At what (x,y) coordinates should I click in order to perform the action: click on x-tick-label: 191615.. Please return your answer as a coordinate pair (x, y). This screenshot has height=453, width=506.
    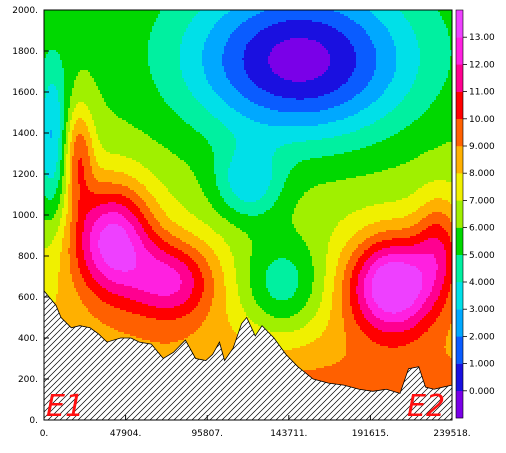
    Looking at the image, I should click on (370, 434).